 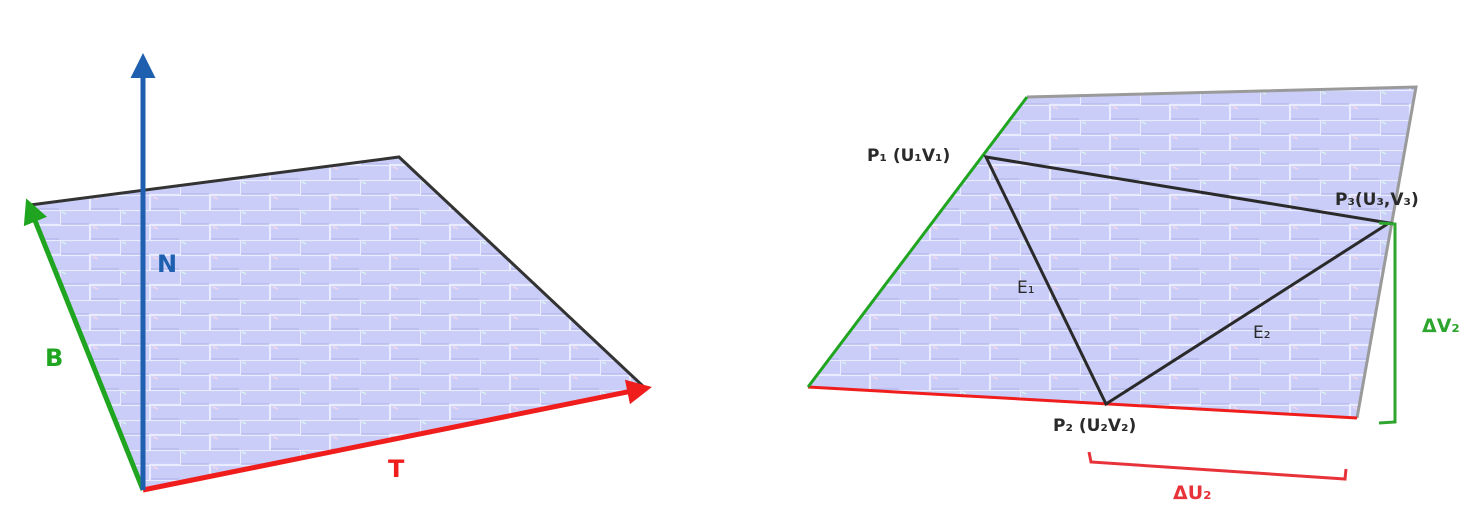 I want to click on tangent-label: T, so click(x=396, y=469).